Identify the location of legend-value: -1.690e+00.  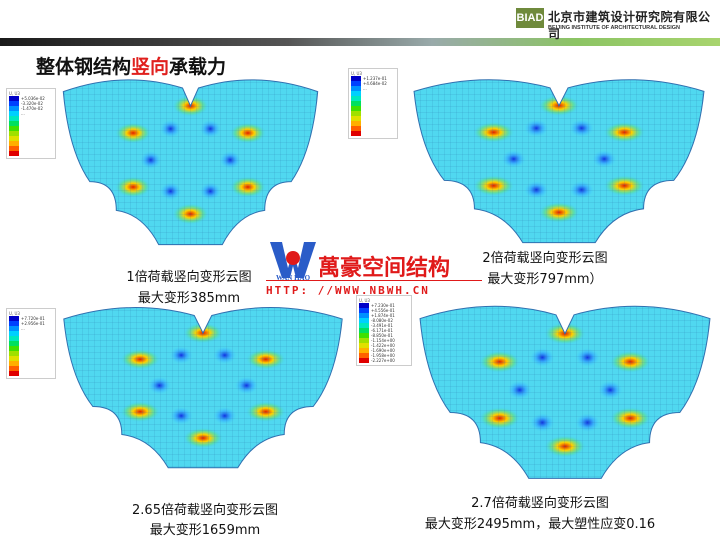
(383, 350).